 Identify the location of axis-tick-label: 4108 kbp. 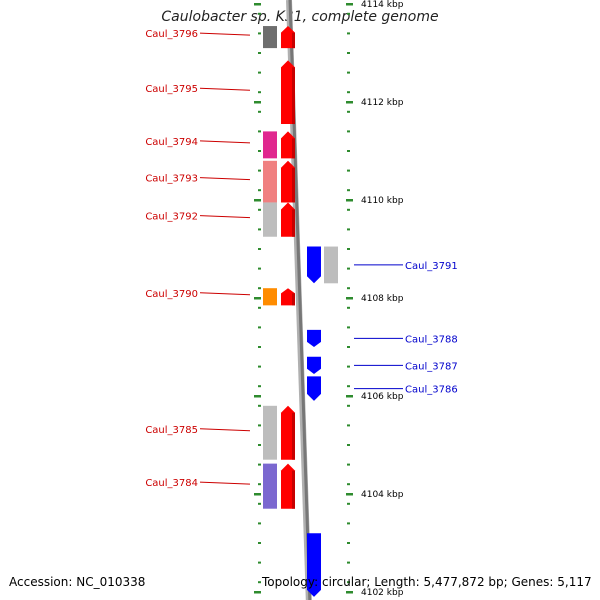
(382, 299).